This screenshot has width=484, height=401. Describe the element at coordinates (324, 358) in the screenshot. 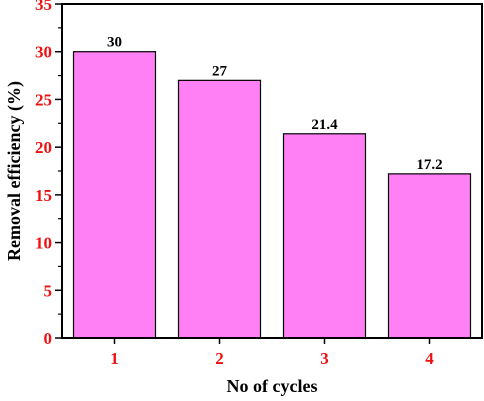

I see `x-tick-label-3: 3` at that location.